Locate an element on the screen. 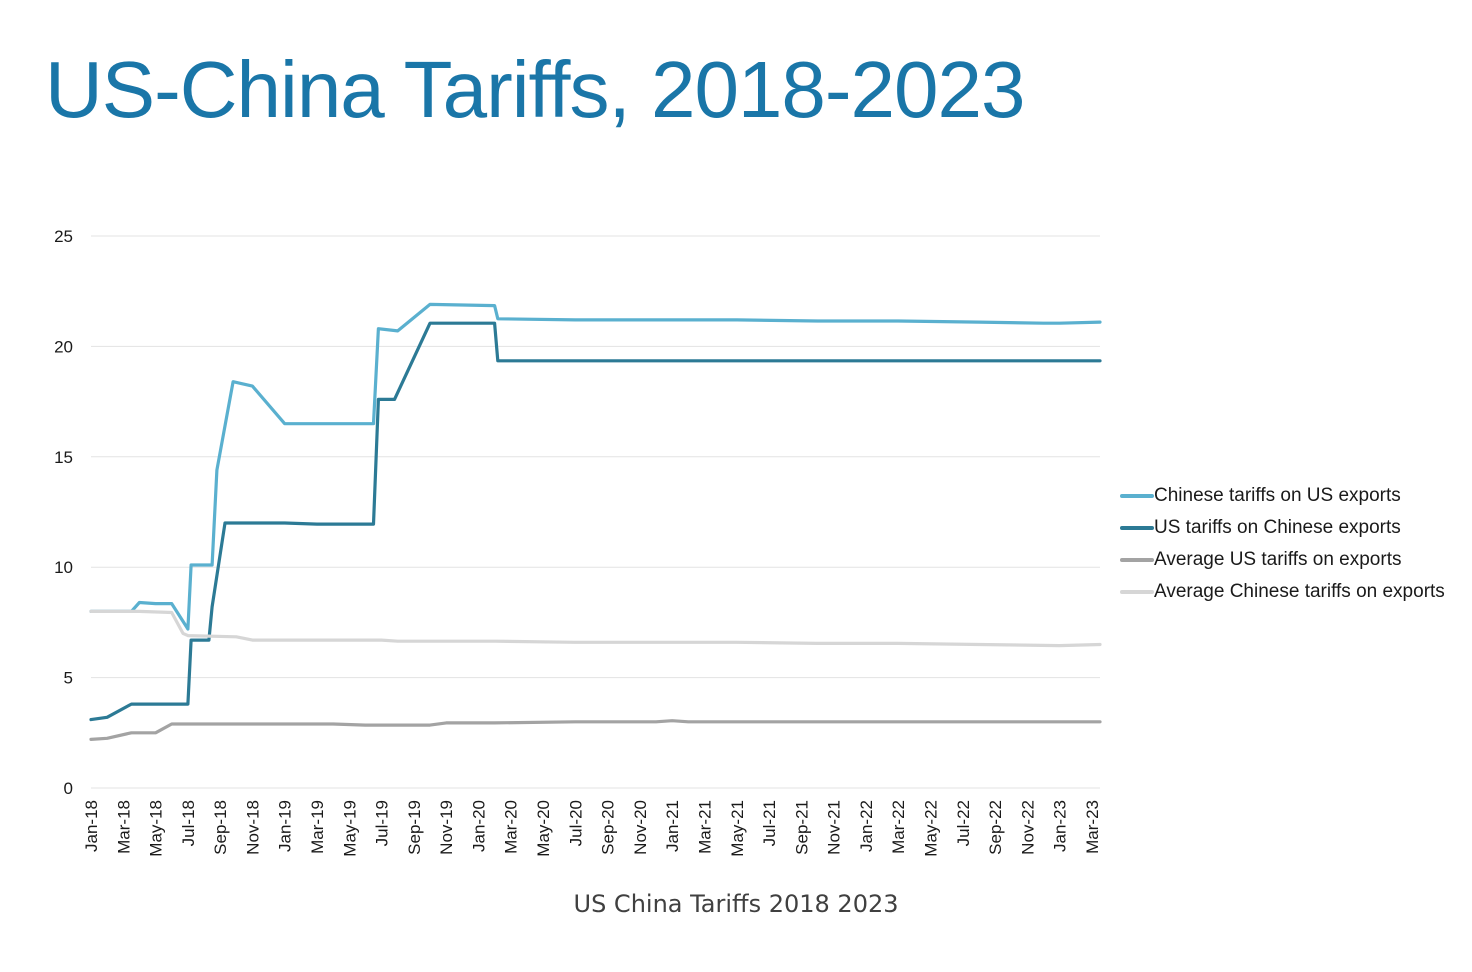  x-tick-label: Jan-22 is located at coordinates (866, 826).